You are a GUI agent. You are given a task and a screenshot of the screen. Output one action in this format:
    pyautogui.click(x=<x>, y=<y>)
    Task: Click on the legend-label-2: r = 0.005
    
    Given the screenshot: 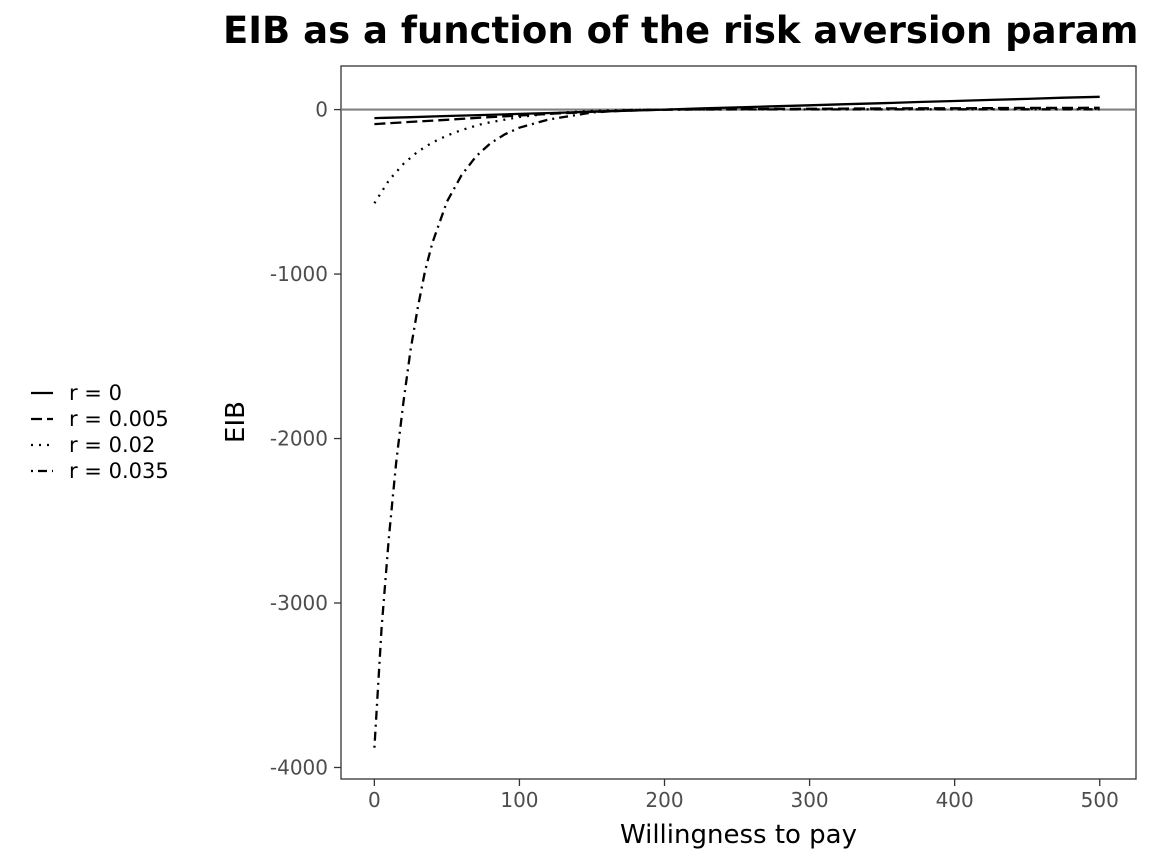 What is the action you would take?
    pyautogui.click(x=119, y=419)
    